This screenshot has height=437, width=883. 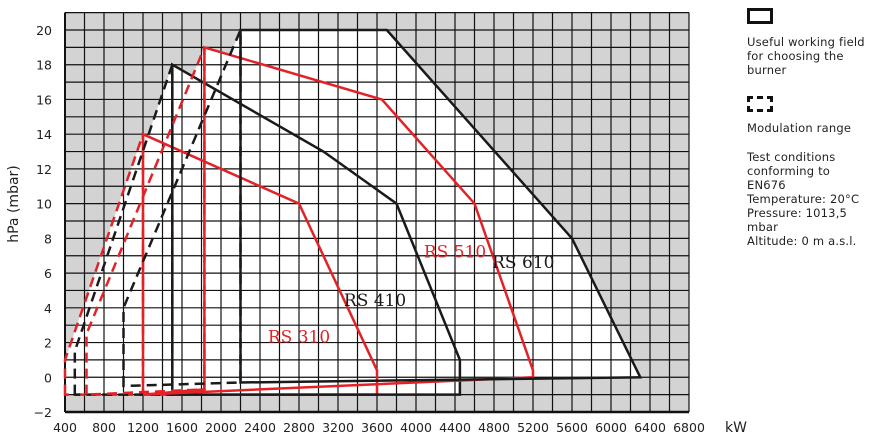 What do you see at coordinates (143, 427) in the screenshot?
I see `x-tick-label: 1200` at bounding box center [143, 427].